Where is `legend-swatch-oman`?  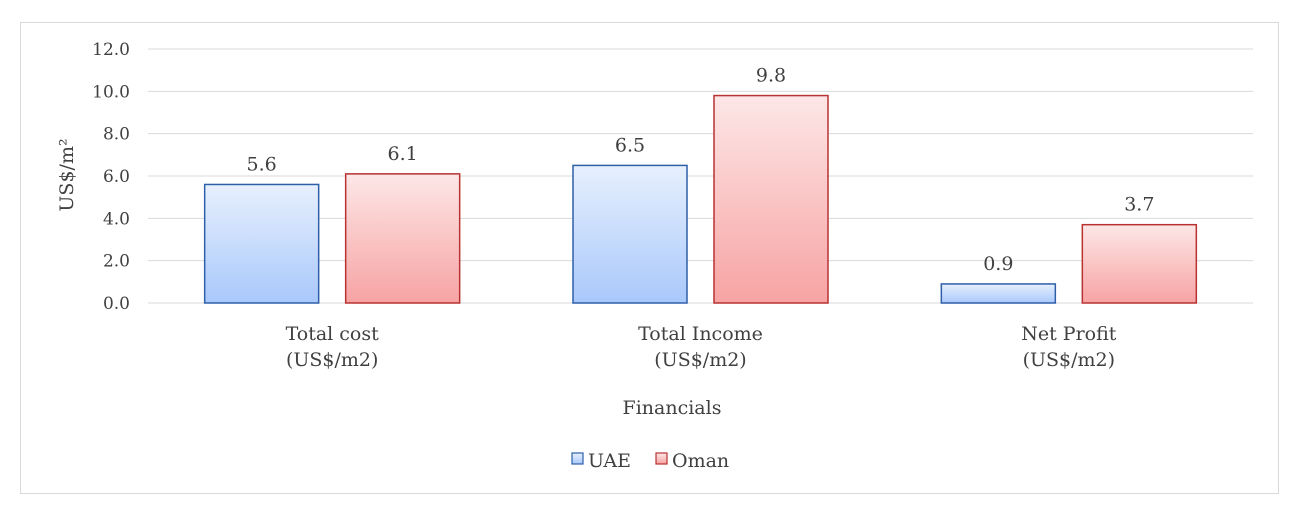
legend-swatch-oman is located at coordinates (661, 458).